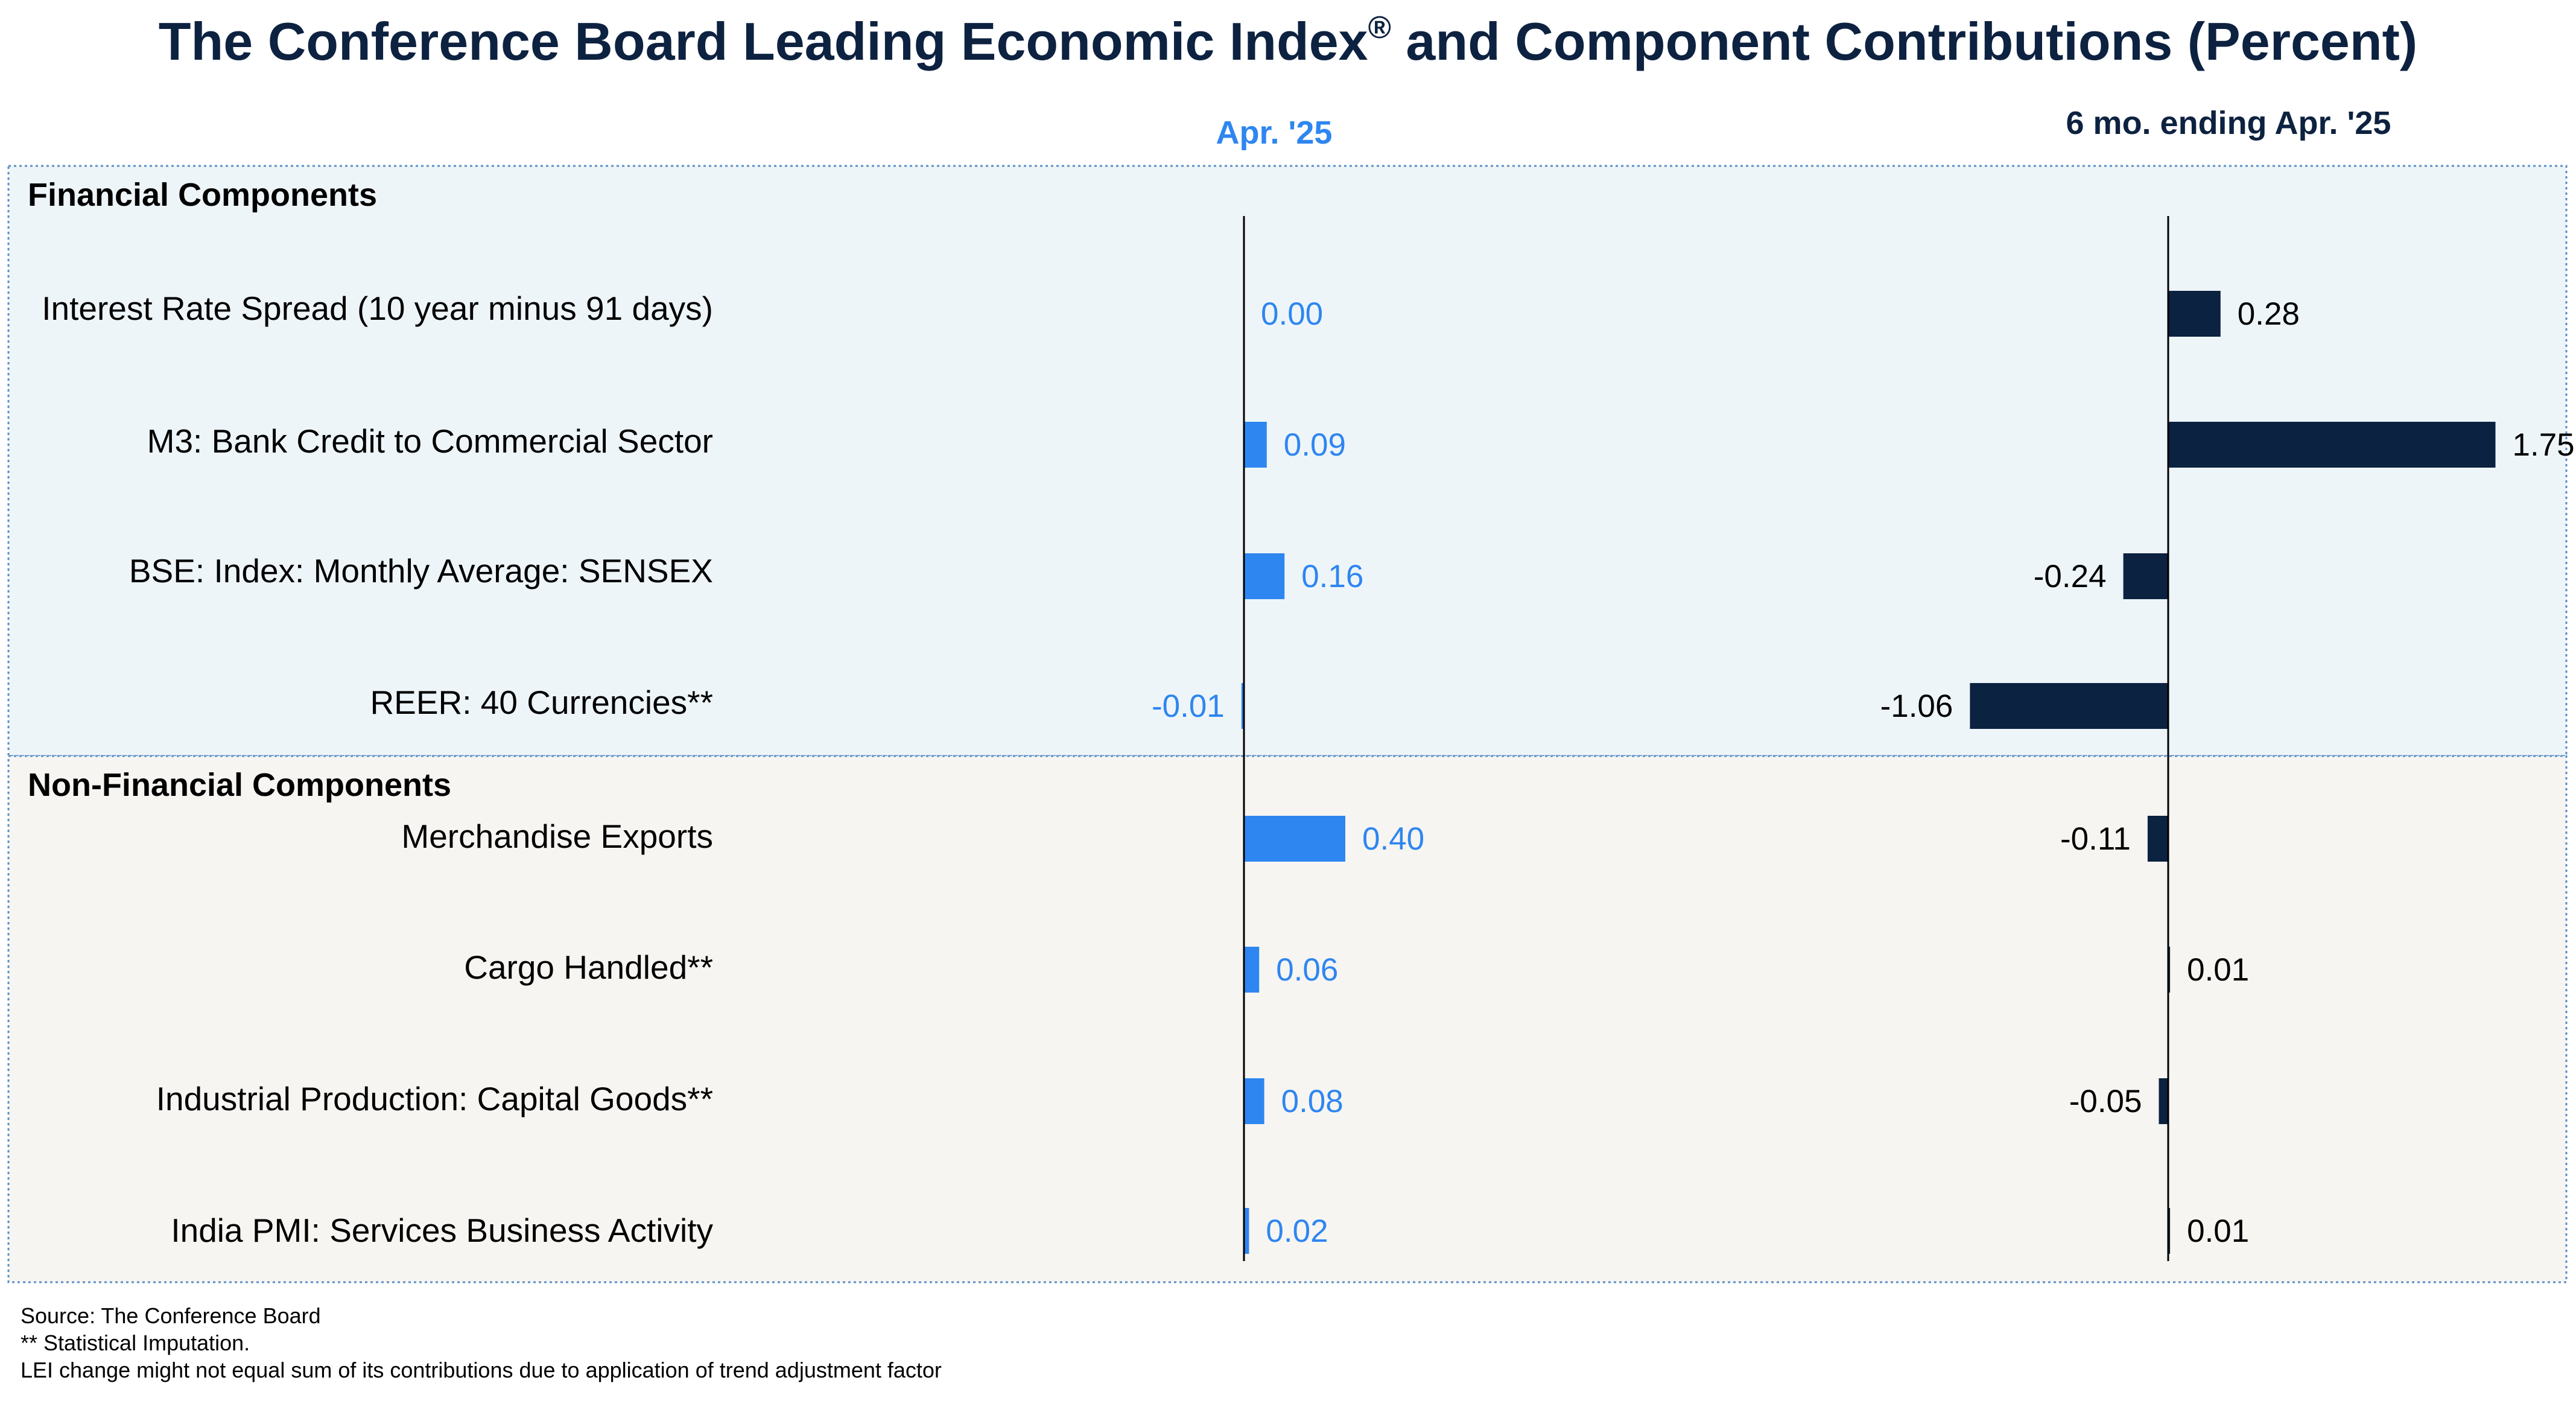  What do you see at coordinates (1312, 1101) in the screenshot?
I see `apr-value-label: 0.08` at bounding box center [1312, 1101].